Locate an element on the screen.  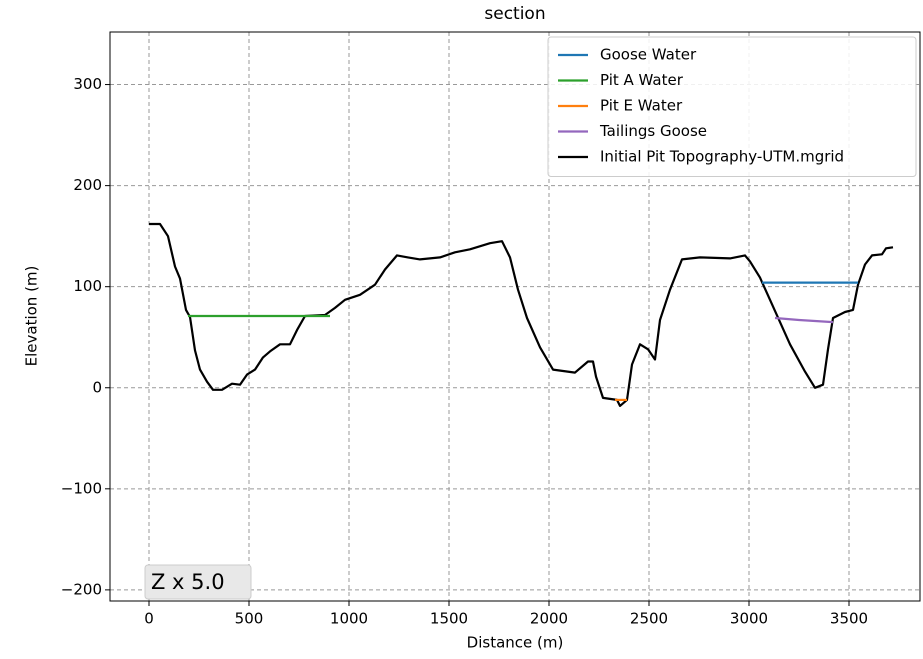
annotation: Z x 5.0 is located at coordinates (188, 582).